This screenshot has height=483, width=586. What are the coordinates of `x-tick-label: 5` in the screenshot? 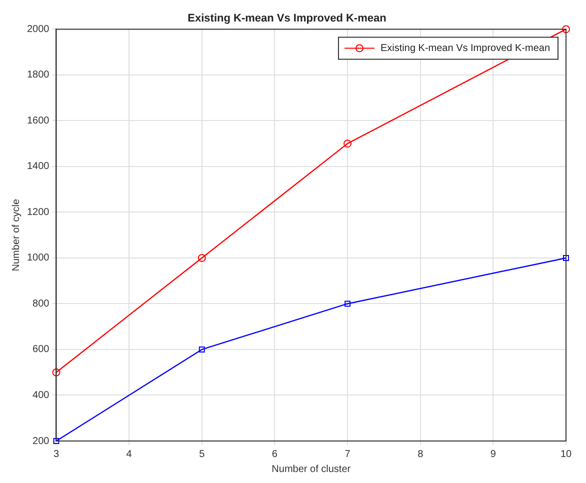 It's located at (202, 454).